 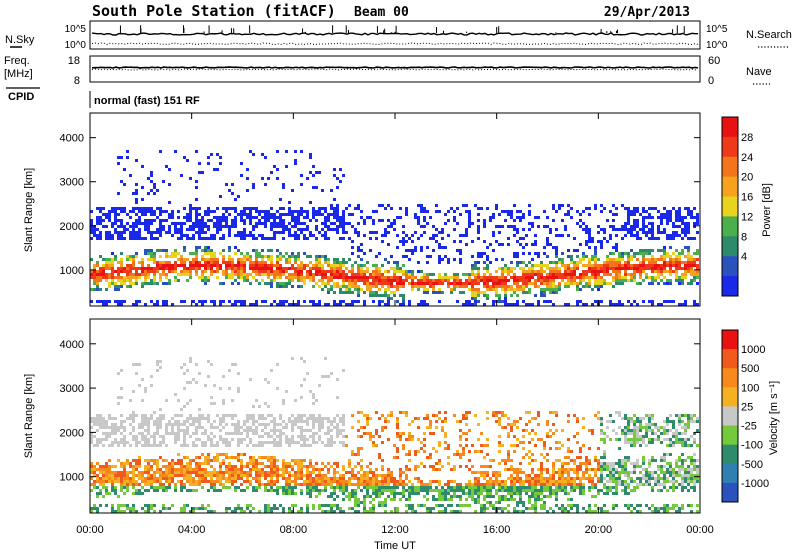 What do you see at coordinates (769, 35) in the screenshot?
I see `nsearch-label: N.Search` at bounding box center [769, 35].